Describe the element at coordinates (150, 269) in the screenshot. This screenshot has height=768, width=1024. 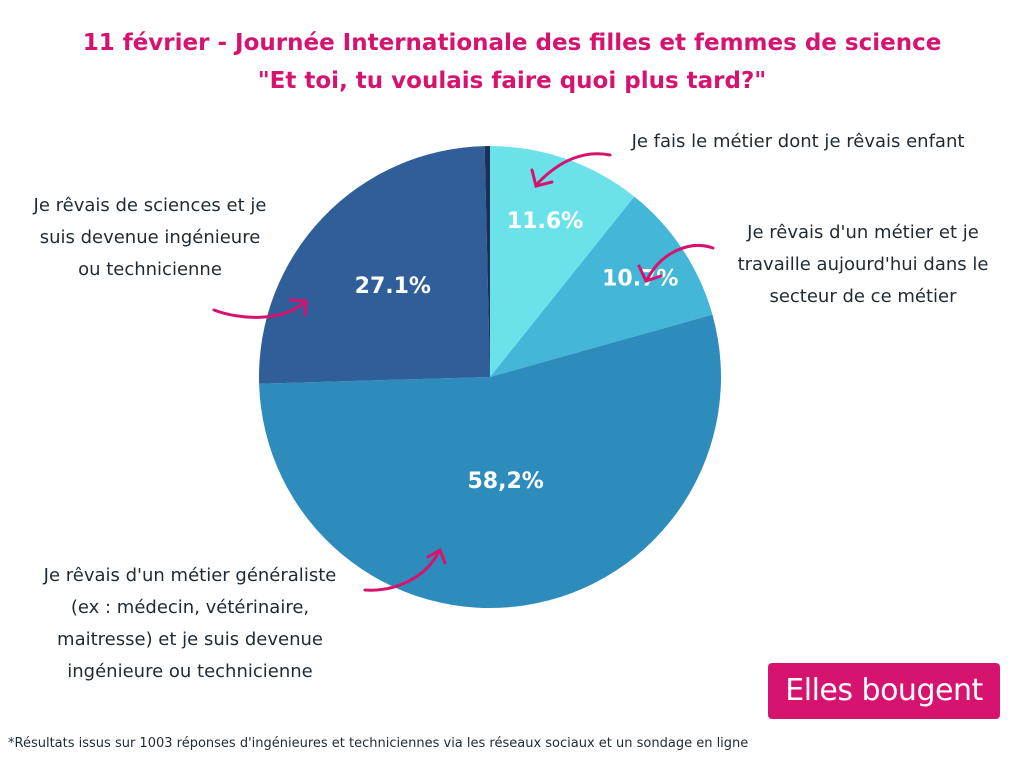
I see `callout-line: ou technicienne` at that location.